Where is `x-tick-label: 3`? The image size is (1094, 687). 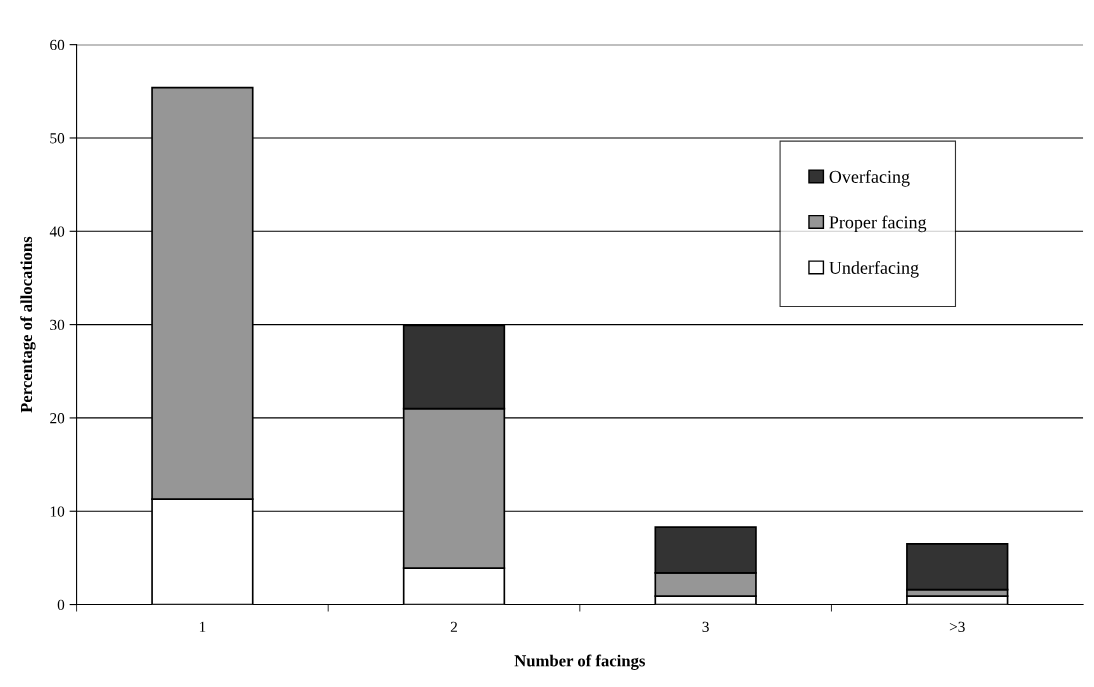 x-tick-label: 3 is located at coordinates (705, 626).